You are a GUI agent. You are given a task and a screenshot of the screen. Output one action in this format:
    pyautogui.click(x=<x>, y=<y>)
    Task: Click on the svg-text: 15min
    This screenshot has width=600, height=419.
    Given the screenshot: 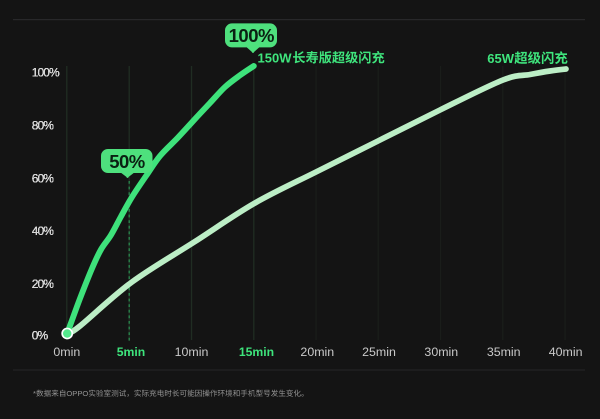 What is the action you would take?
    pyautogui.click(x=256, y=352)
    